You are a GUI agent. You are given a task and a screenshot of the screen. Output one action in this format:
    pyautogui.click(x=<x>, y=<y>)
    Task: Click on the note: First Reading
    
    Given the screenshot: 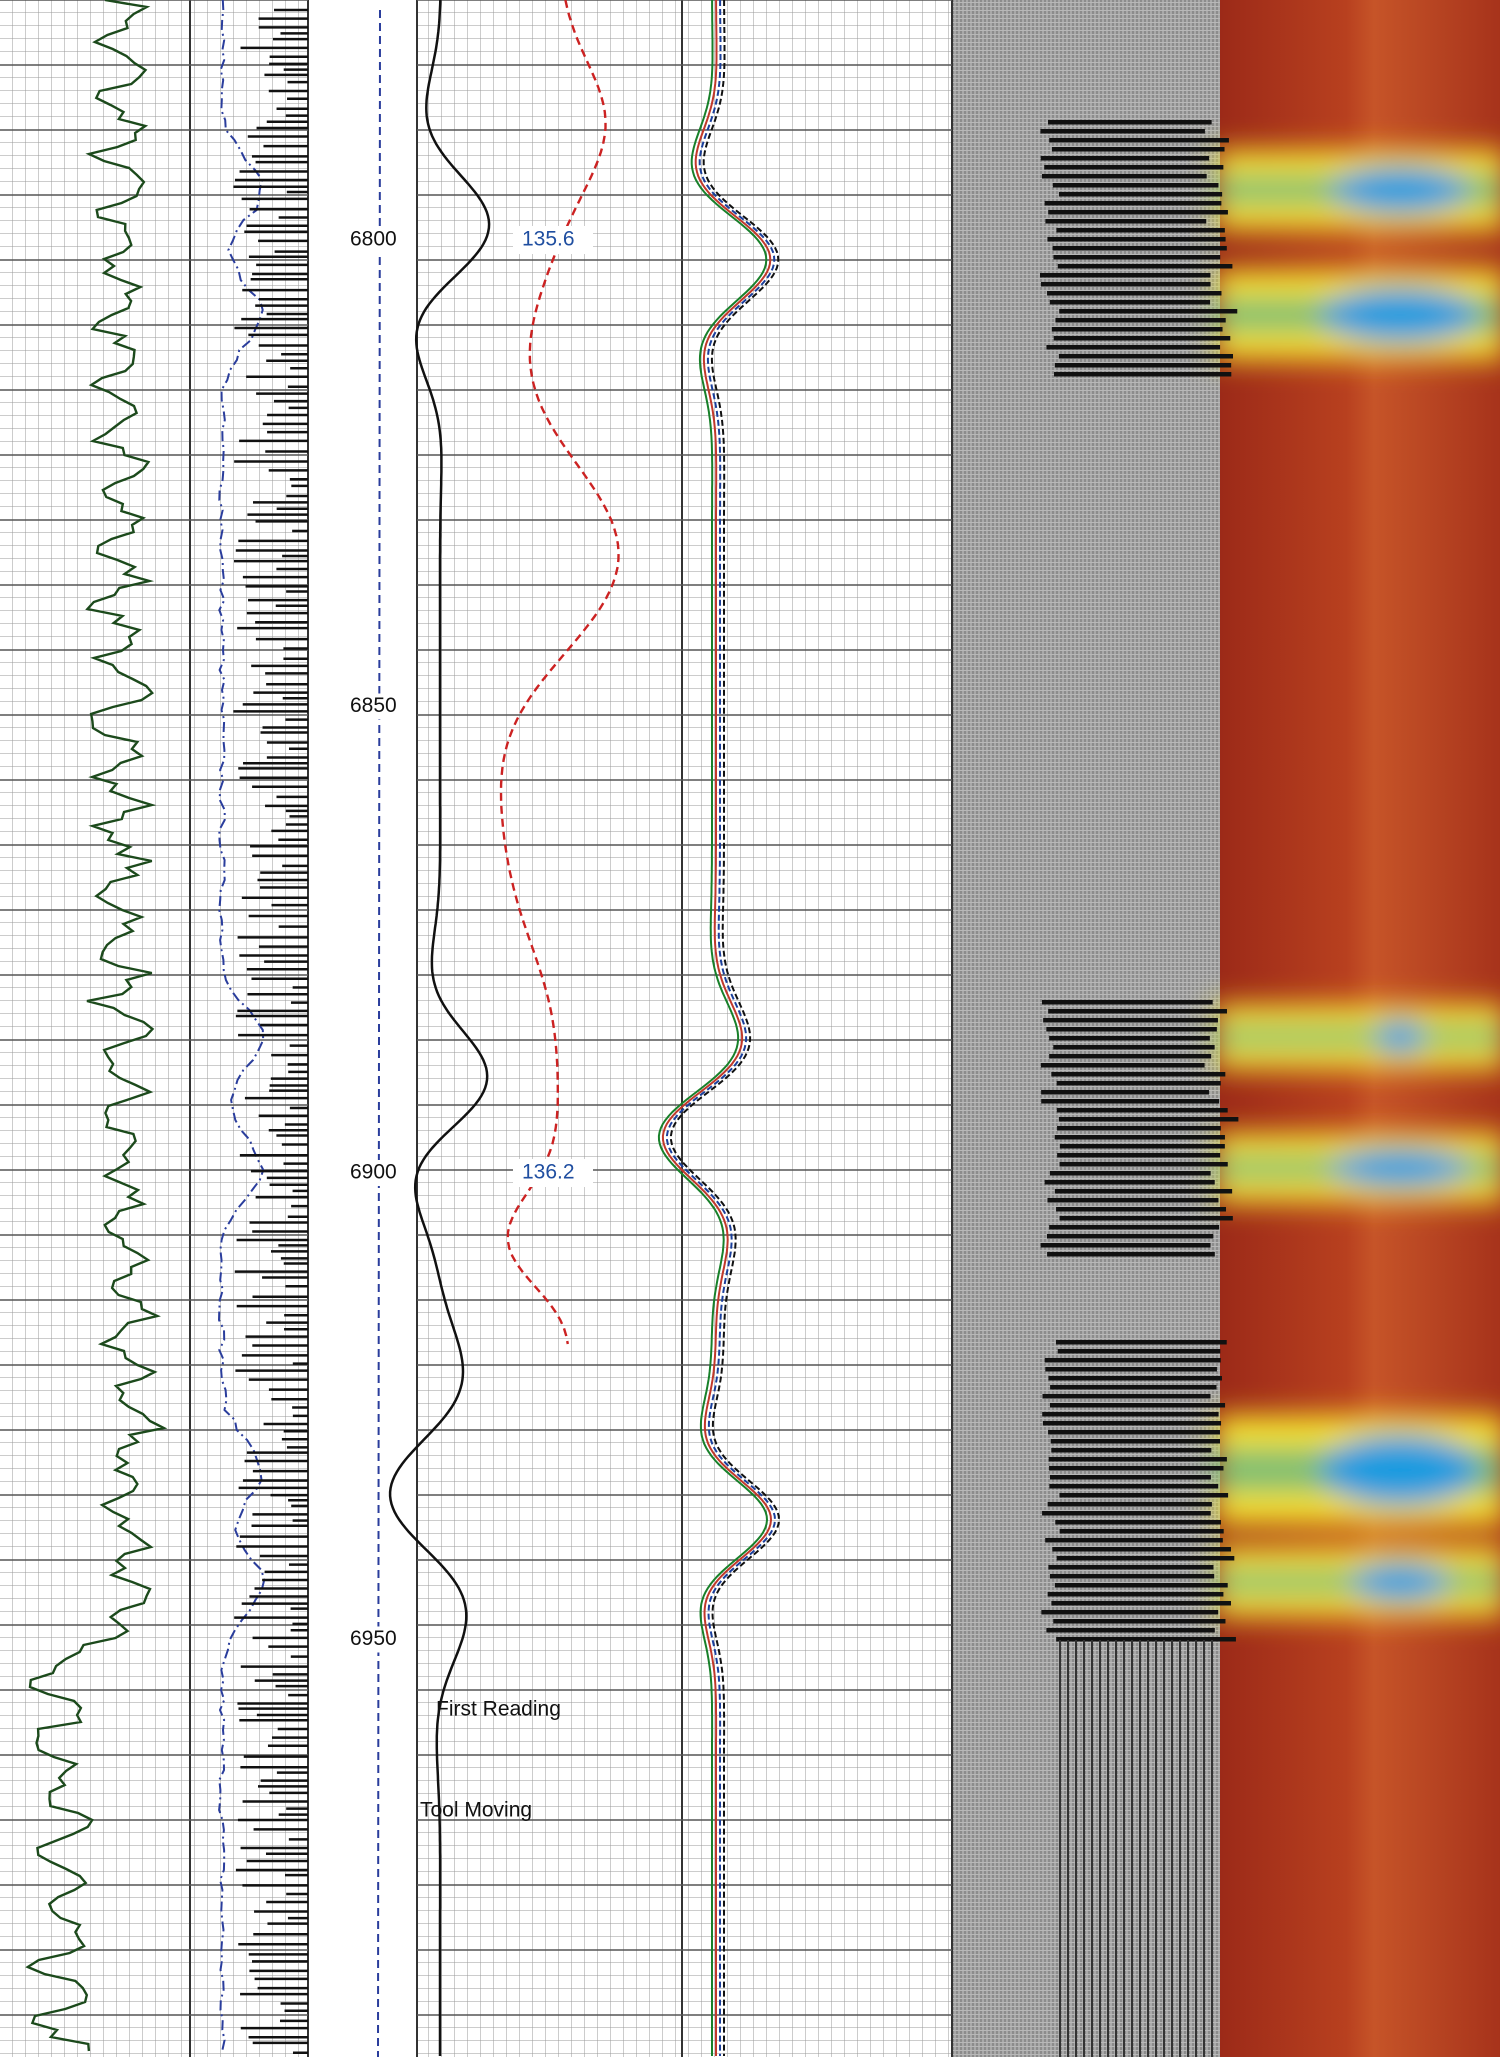 What is the action you would take?
    pyautogui.click(x=498, y=1709)
    